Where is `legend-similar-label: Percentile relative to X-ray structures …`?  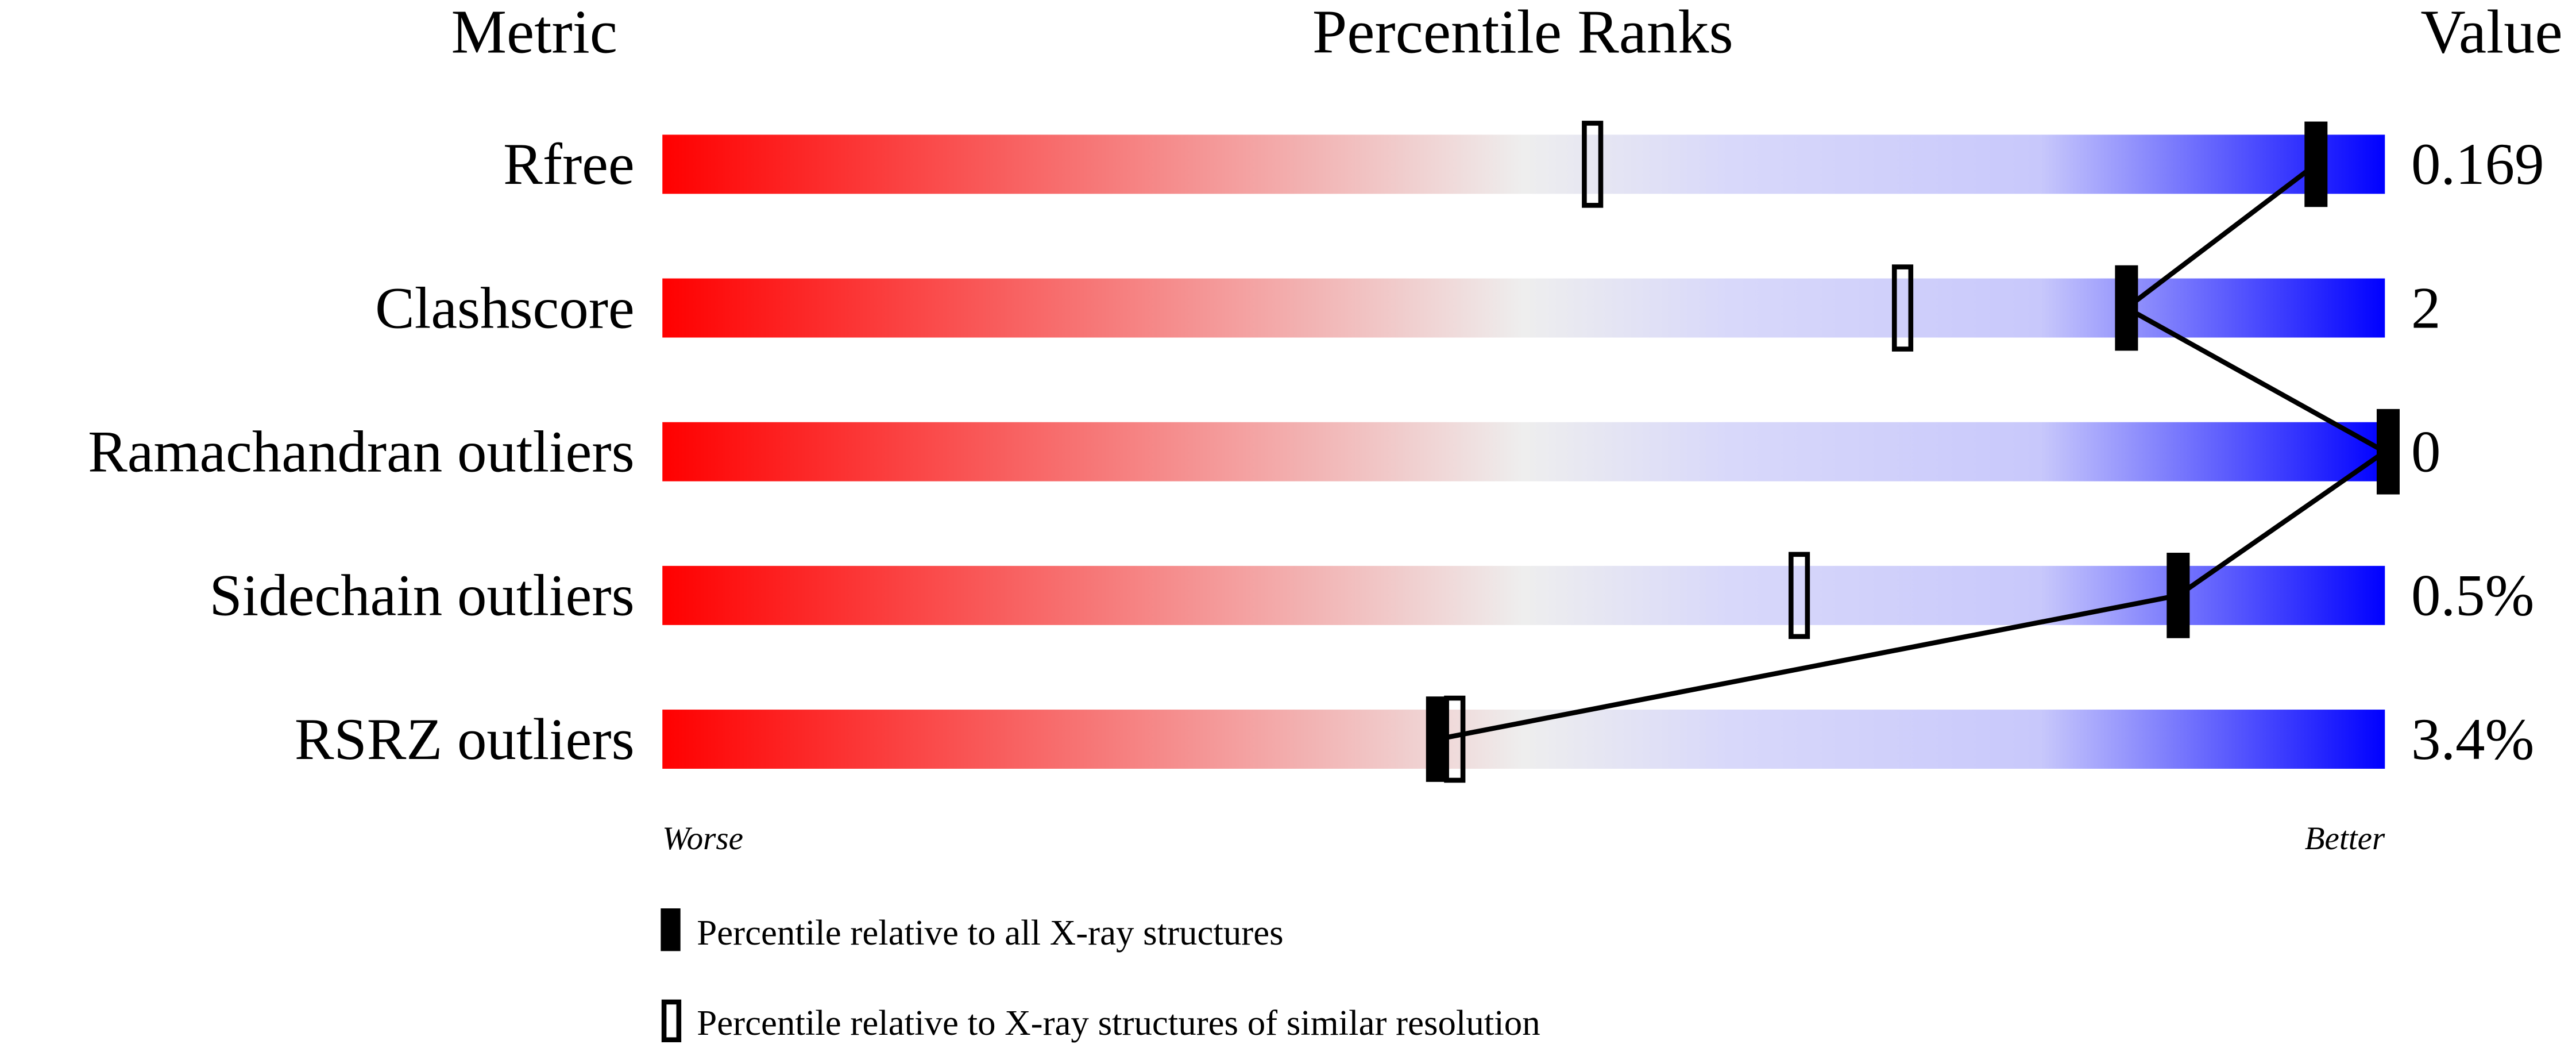 legend-similar-label: Percentile relative to X-ray structures … is located at coordinates (1118, 1023).